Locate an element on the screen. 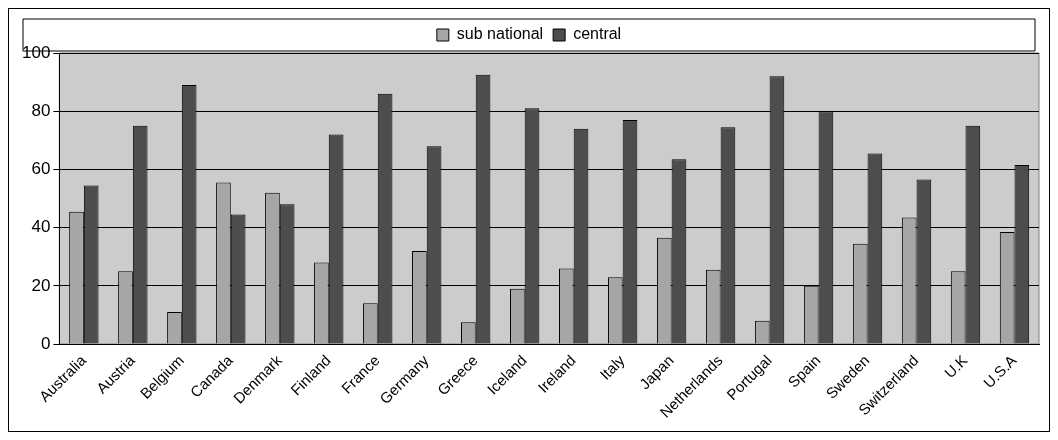  y-tick-label: 80 is located at coordinates (41, 110).